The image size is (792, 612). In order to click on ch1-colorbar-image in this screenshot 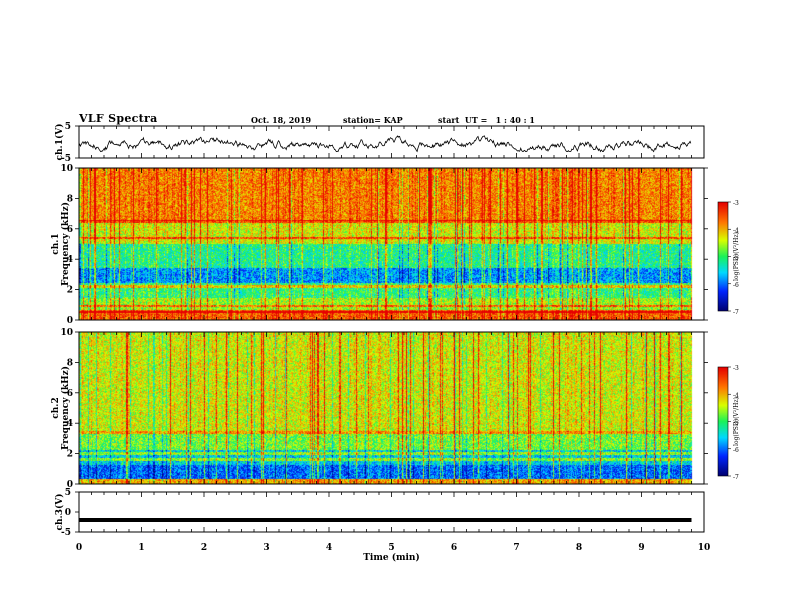, I will do `click(723, 256)`.